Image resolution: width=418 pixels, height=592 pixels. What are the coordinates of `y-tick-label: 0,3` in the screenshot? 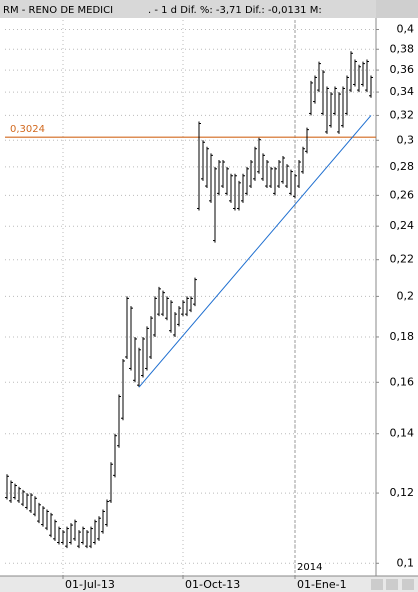 It's located at (406, 139).